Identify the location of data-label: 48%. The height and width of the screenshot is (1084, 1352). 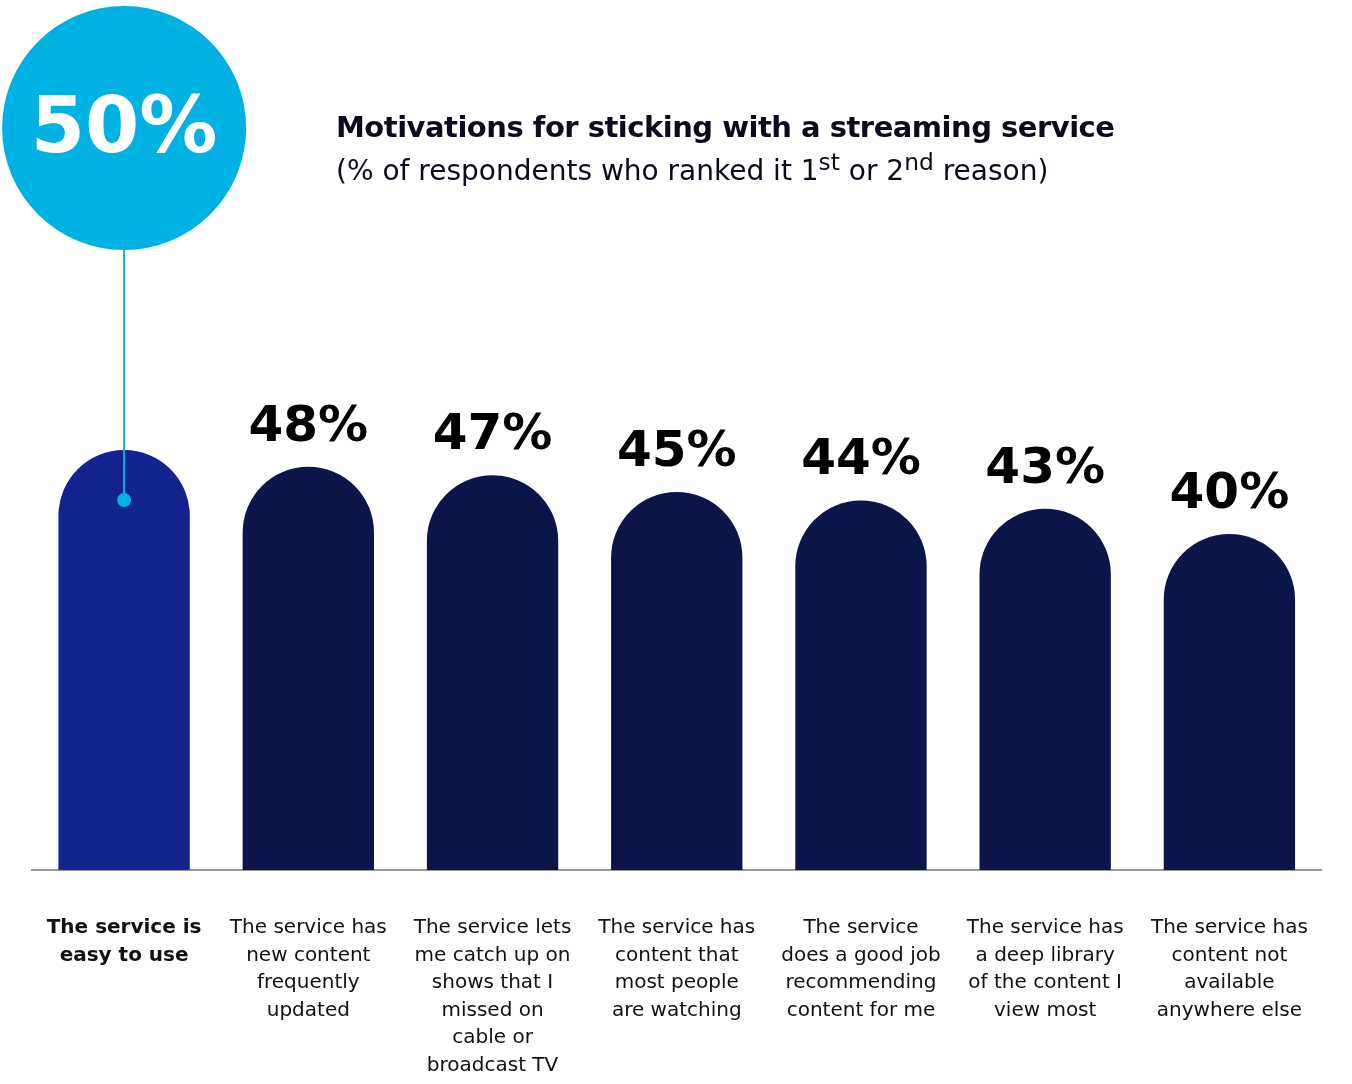
(308, 423).